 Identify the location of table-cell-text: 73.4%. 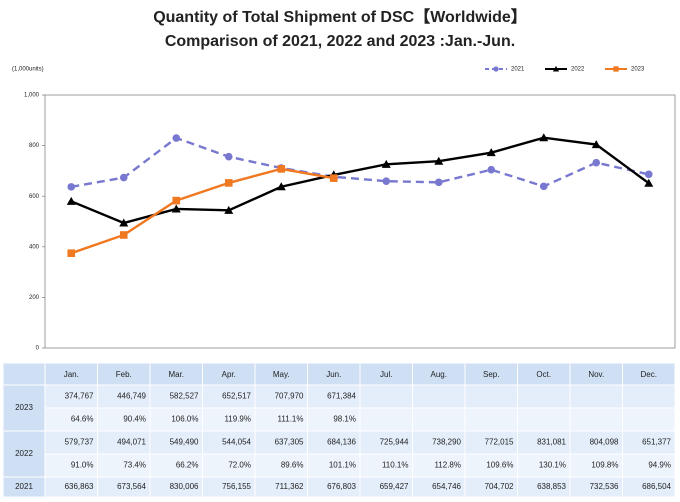
(134, 465).